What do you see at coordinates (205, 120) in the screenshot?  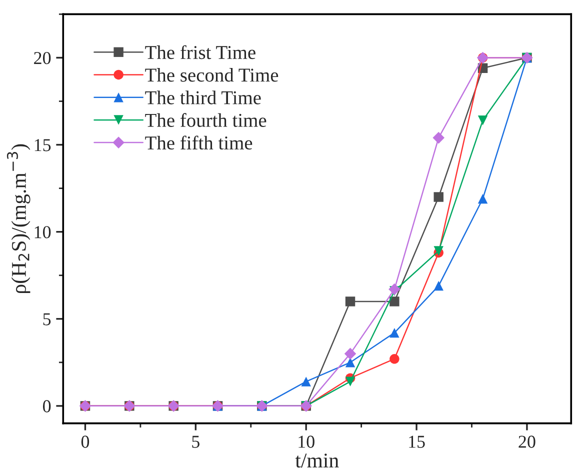 I see `legend-label: The fourth time` at bounding box center [205, 120].